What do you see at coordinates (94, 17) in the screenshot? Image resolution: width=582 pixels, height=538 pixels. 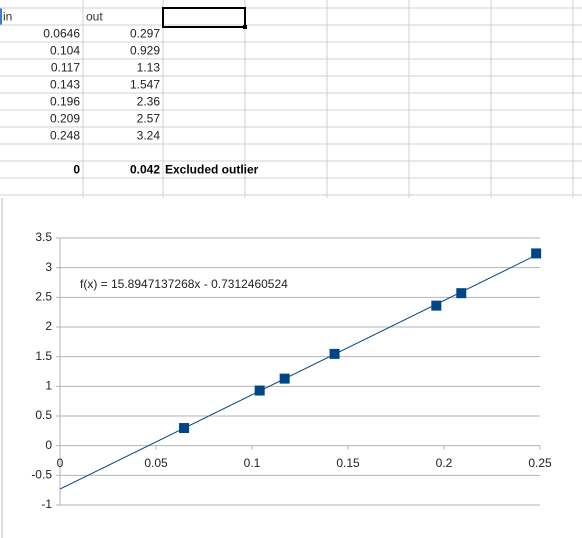 I see `header-cell: out` at bounding box center [94, 17].